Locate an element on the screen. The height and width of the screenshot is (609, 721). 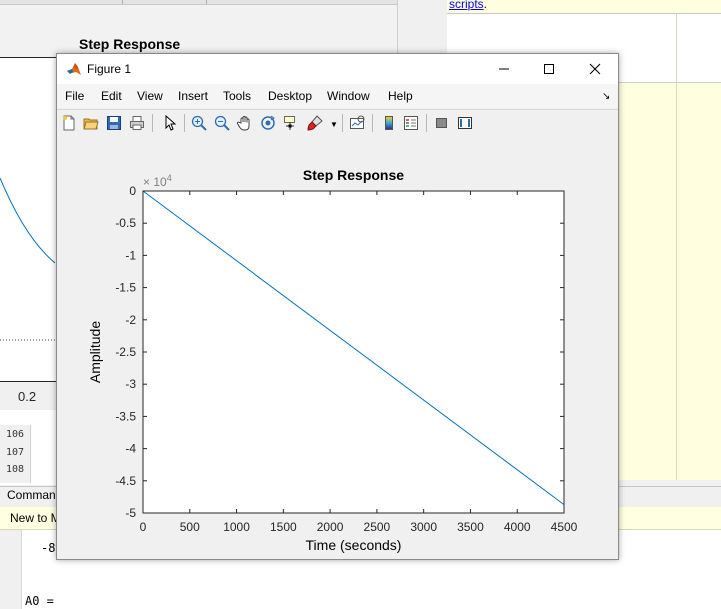
editor-line-number: 106 is located at coordinates (15, 434).